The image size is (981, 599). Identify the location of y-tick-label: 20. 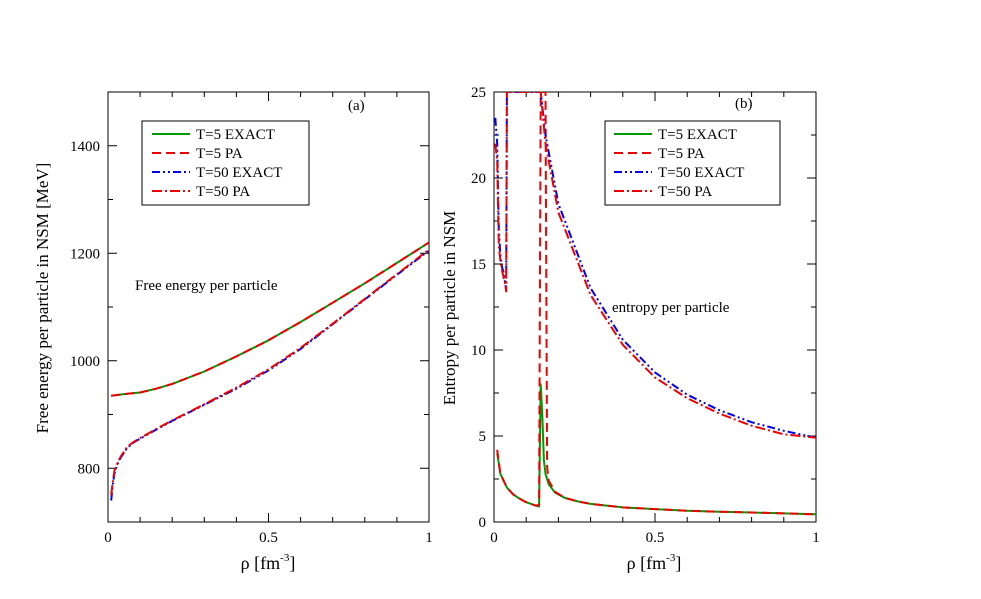
(478, 179).